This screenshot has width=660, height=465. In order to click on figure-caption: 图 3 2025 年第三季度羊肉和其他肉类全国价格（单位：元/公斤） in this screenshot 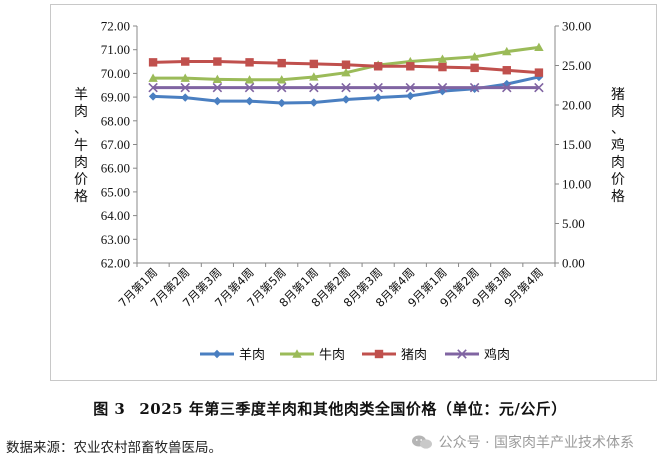, I will do `click(330, 408)`.